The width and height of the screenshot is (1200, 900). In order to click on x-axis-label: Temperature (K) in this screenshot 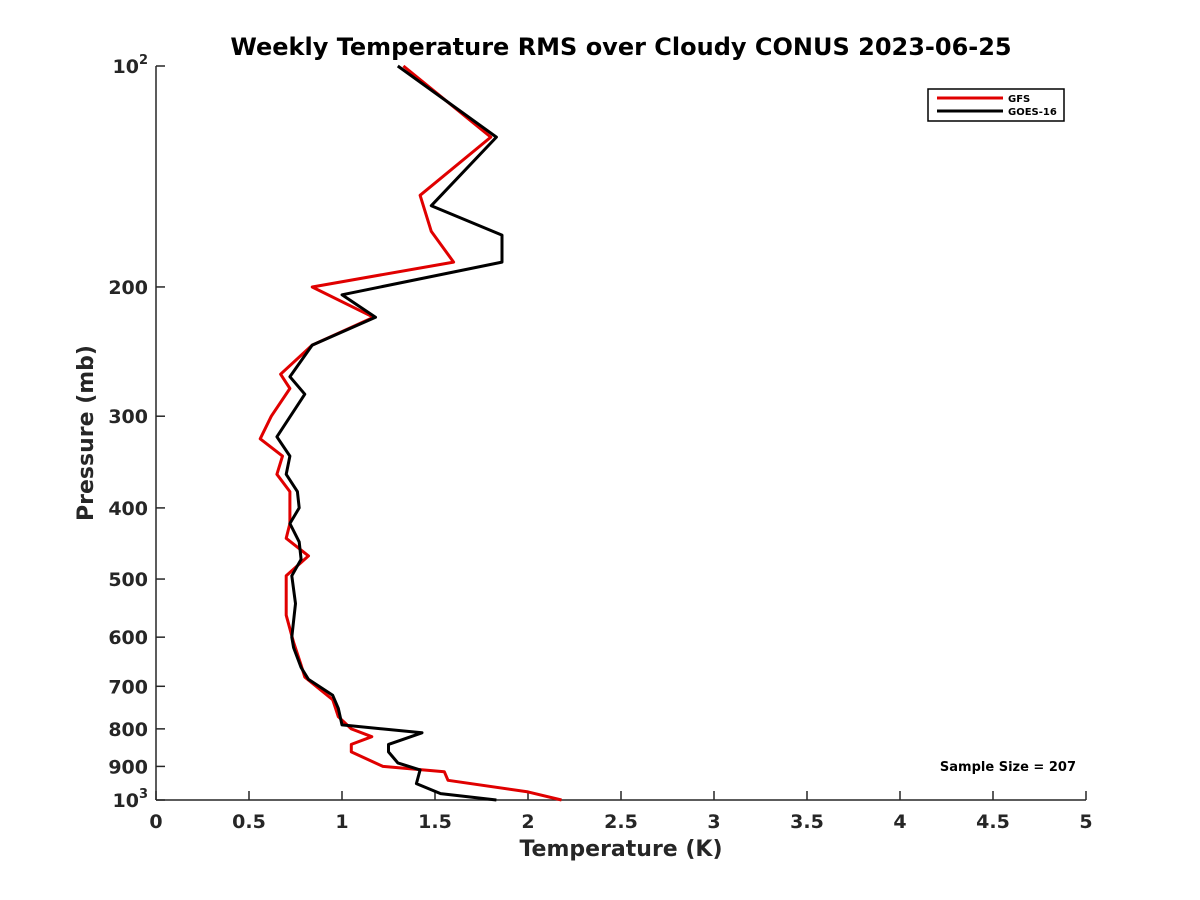, I will do `click(620, 849)`.